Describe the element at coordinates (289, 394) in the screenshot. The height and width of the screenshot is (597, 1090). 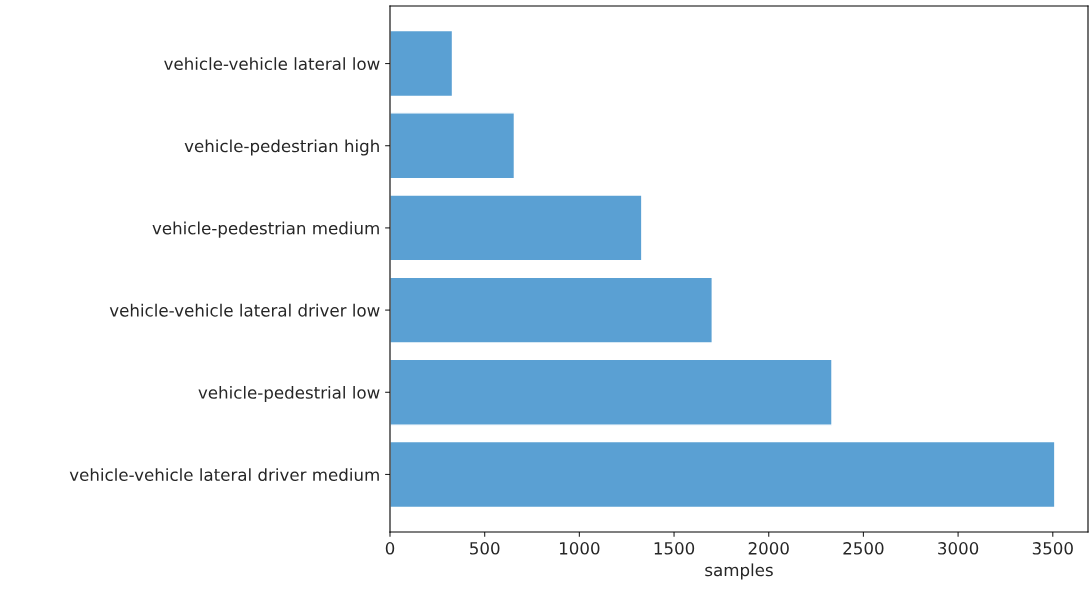
I see `y-tick-label: vehicle-pedestrial low` at that location.